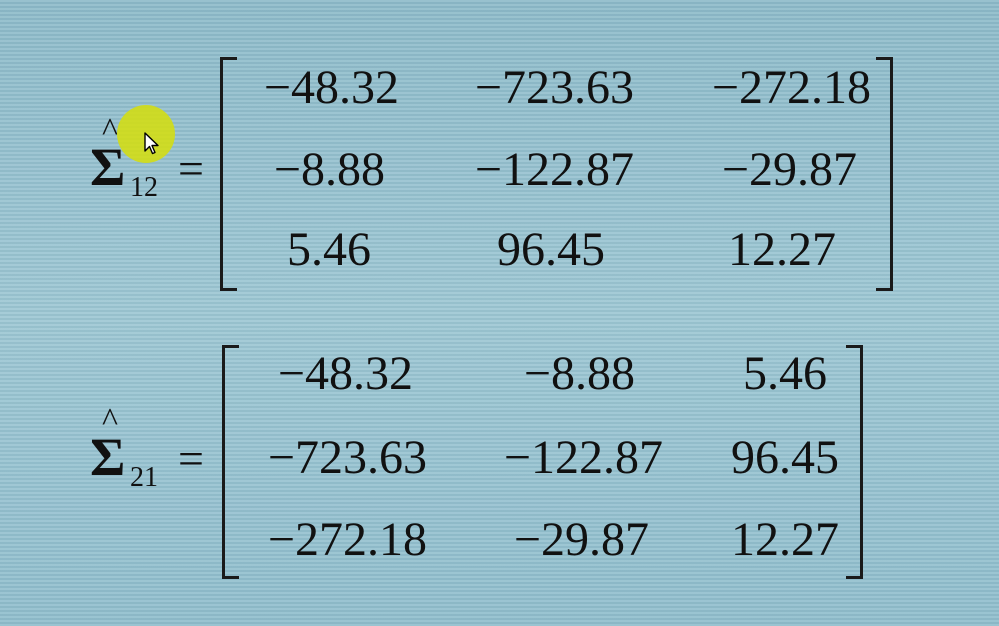  What do you see at coordinates (144, 187) in the screenshot?
I see `subscript: 12` at bounding box center [144, 187].